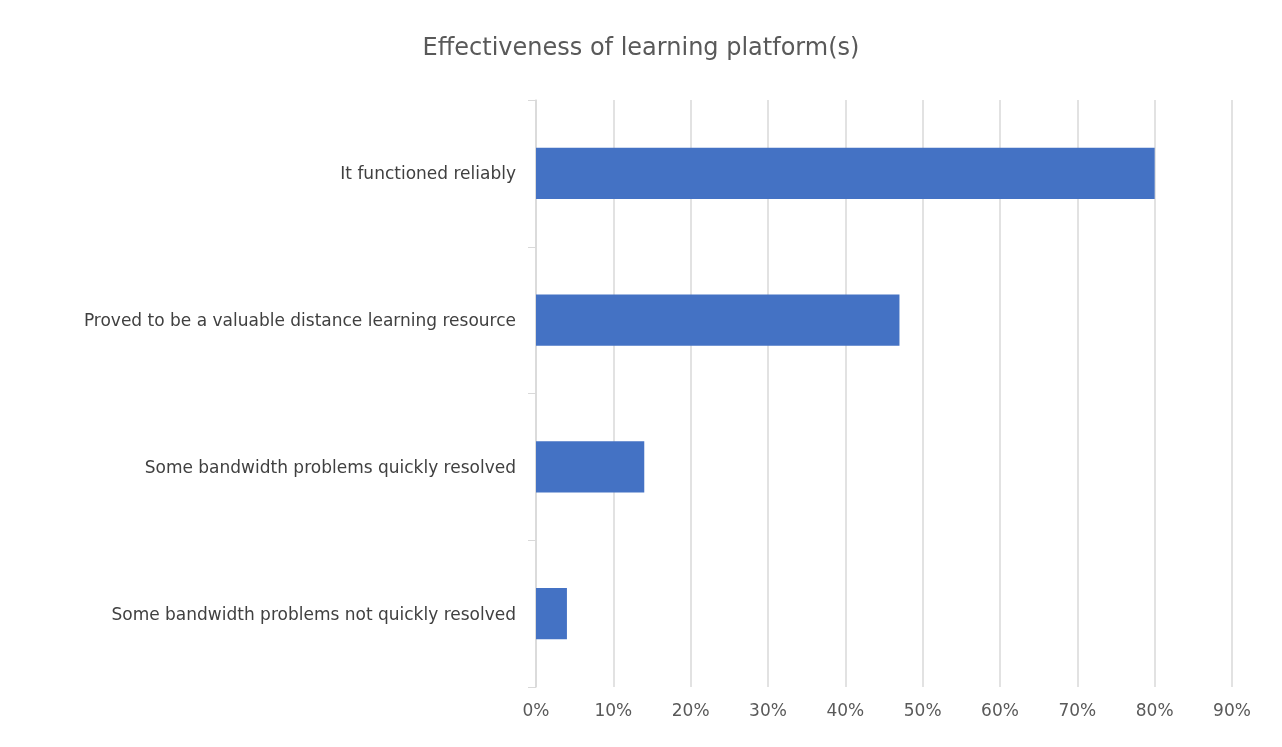  Describe the element at coordinates (845, 709) in the screenshot. I see `x-tick-label: 40%` at that location.